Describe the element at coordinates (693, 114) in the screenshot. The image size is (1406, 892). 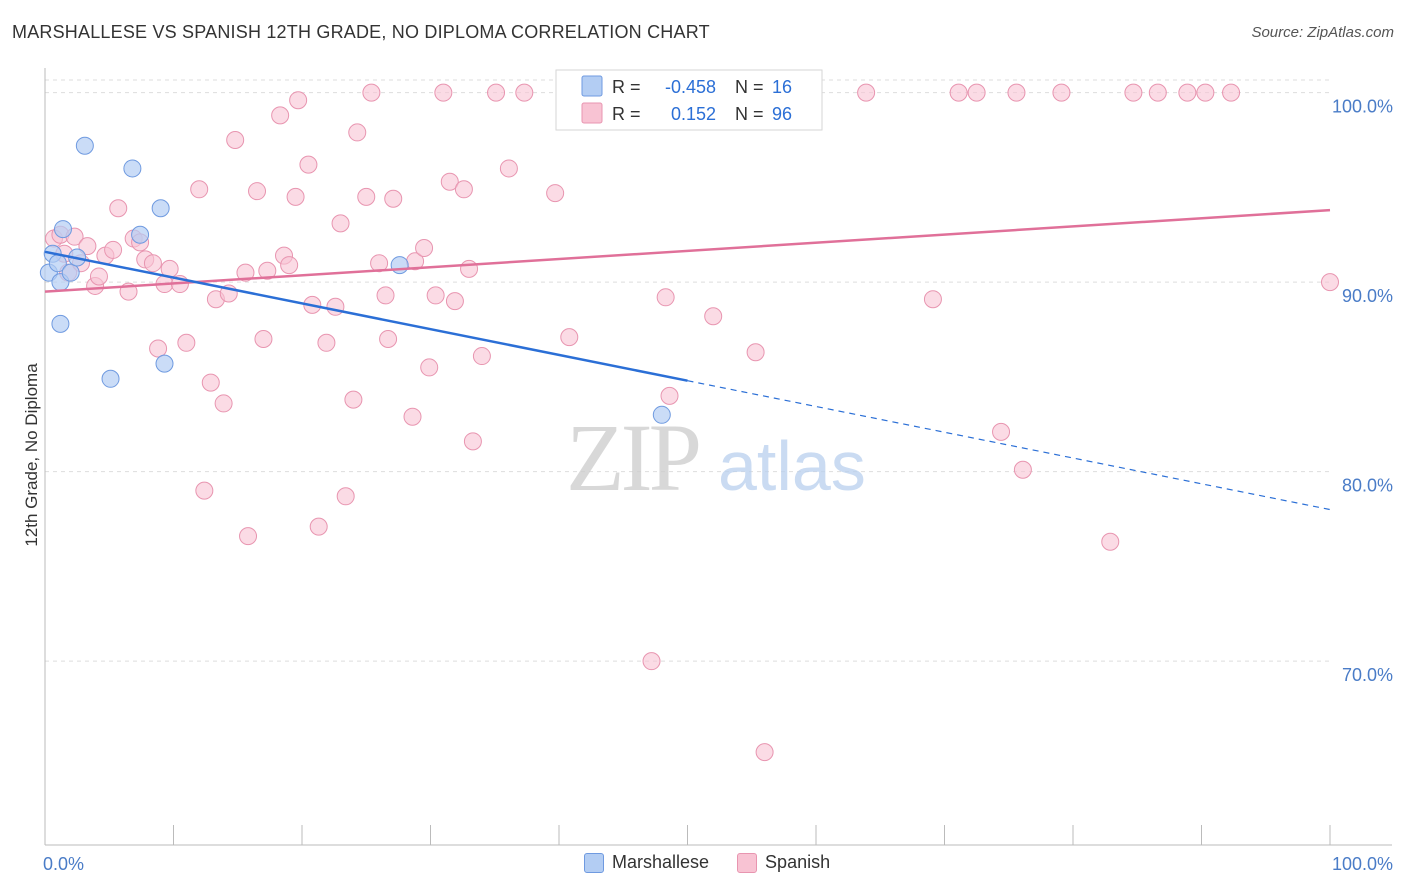
I see `stats-r-value-spanish: 0.152` at that location.